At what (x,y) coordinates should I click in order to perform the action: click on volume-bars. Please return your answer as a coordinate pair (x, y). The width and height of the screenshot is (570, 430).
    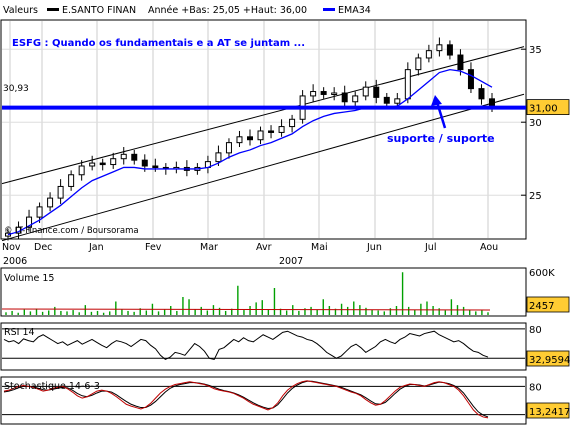
    Looking at the image, I should click on (246, 293).